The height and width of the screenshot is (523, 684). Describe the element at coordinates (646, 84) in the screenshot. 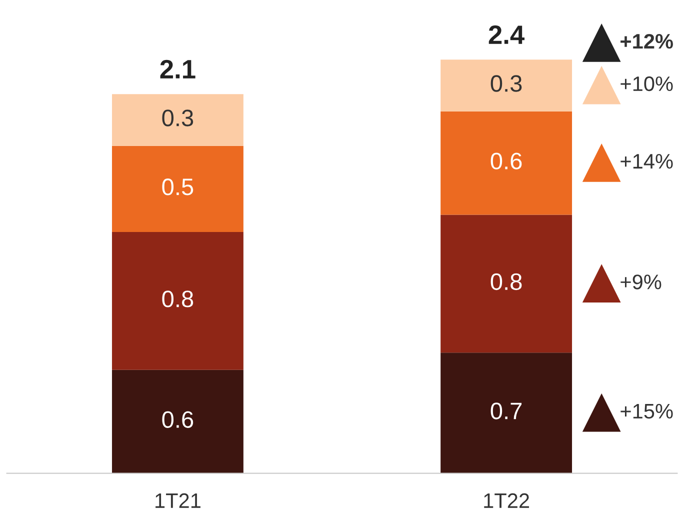

I see `annotation: +10%` at that location.